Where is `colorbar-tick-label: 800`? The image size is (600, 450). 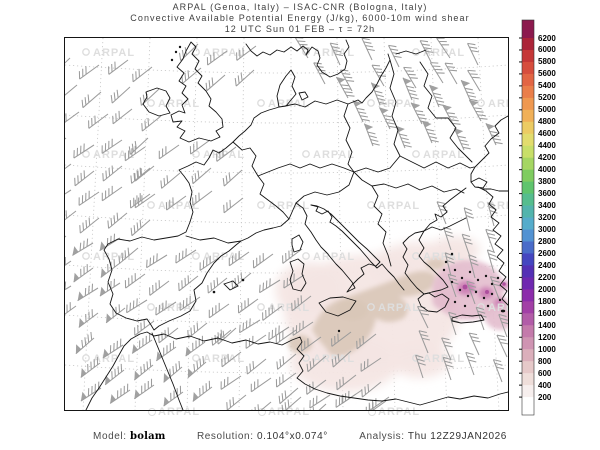
colorbar-tick-label: 800 is located at coordinates (545, 361).